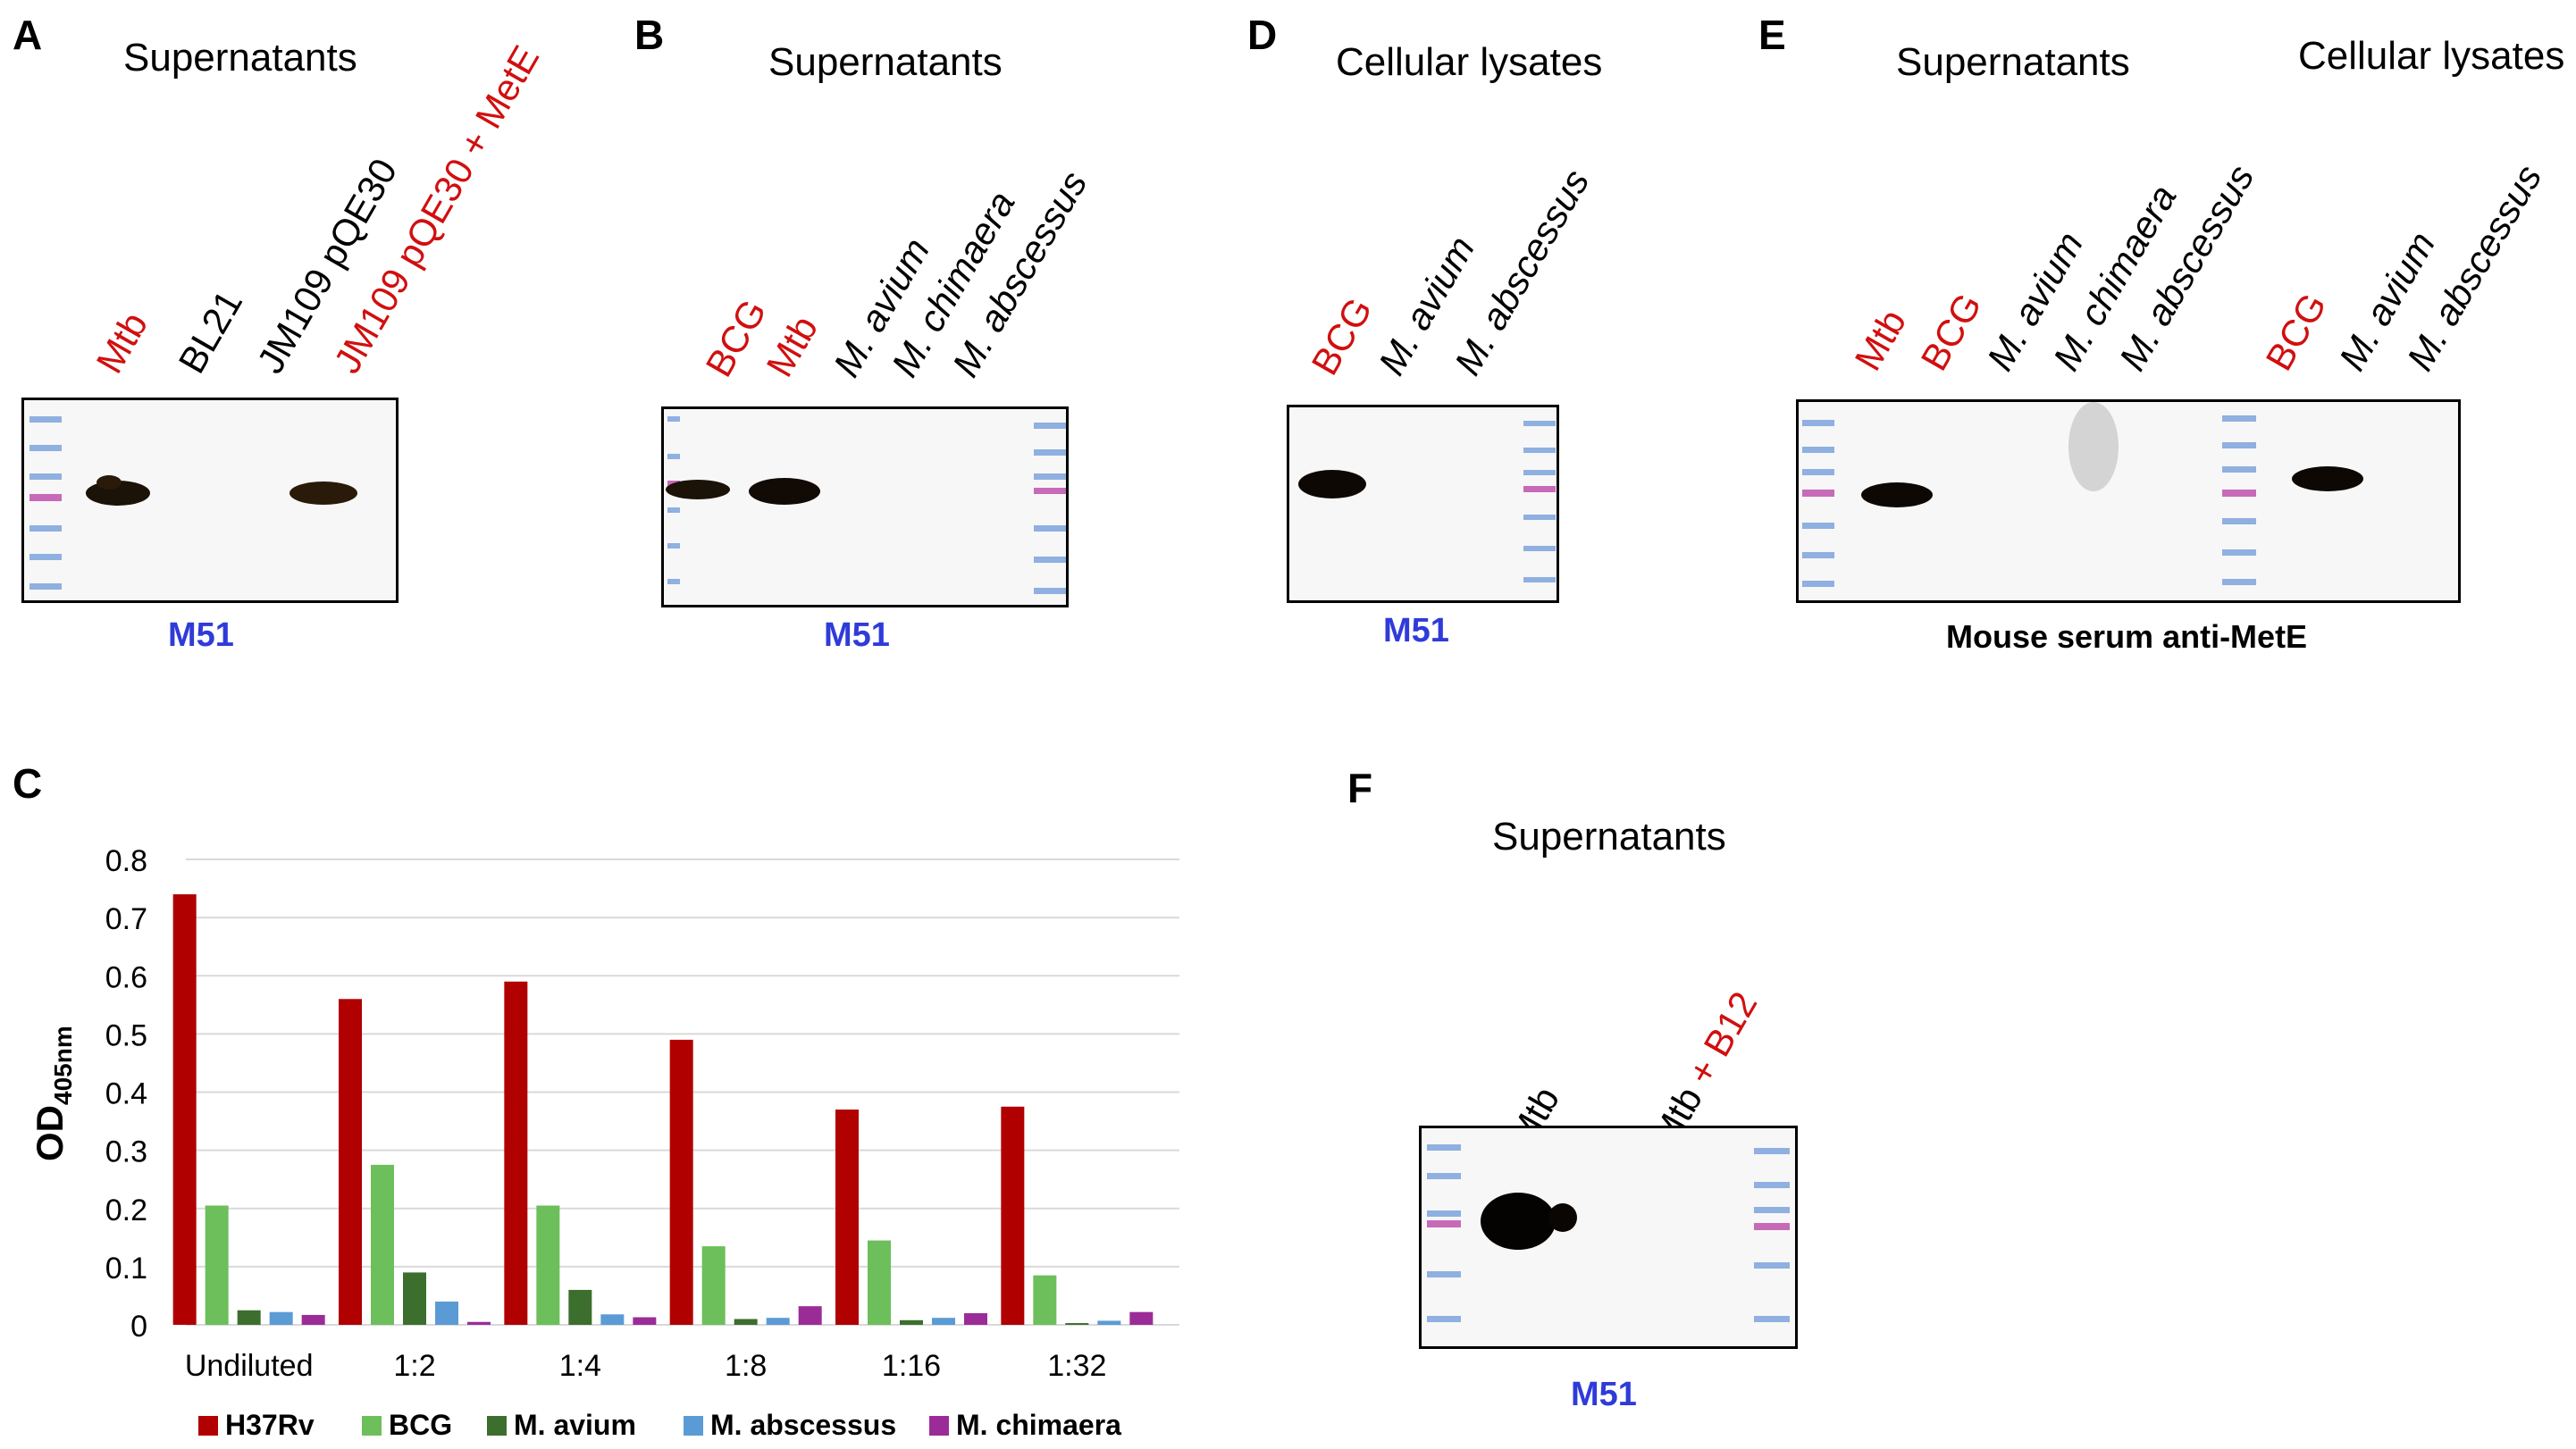 This screenshot has width=2576, height=1449. Describe the element at coordinates (580, 1366) in the screenshot. I see `x-tick-label: 1:4` at that location.